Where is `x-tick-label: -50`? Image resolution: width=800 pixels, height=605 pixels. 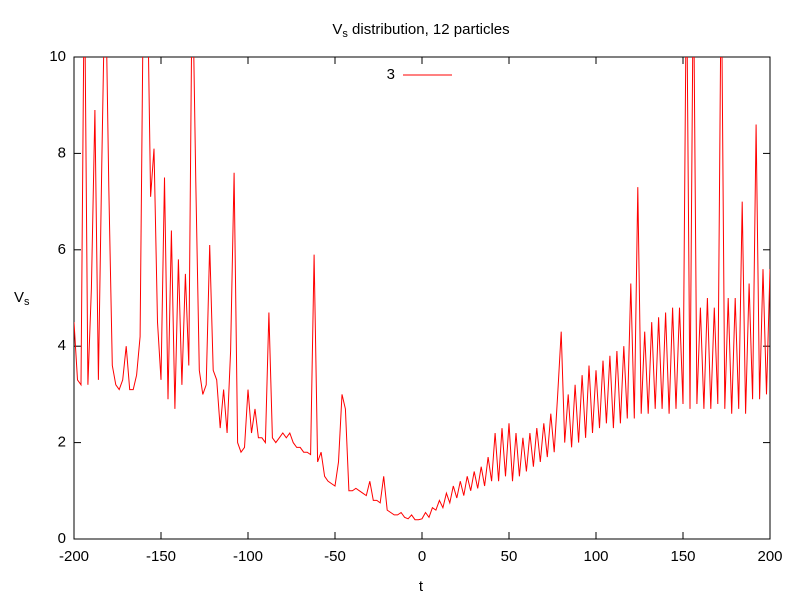 x-tick-label: -50 is located at coordinates (335, 556).